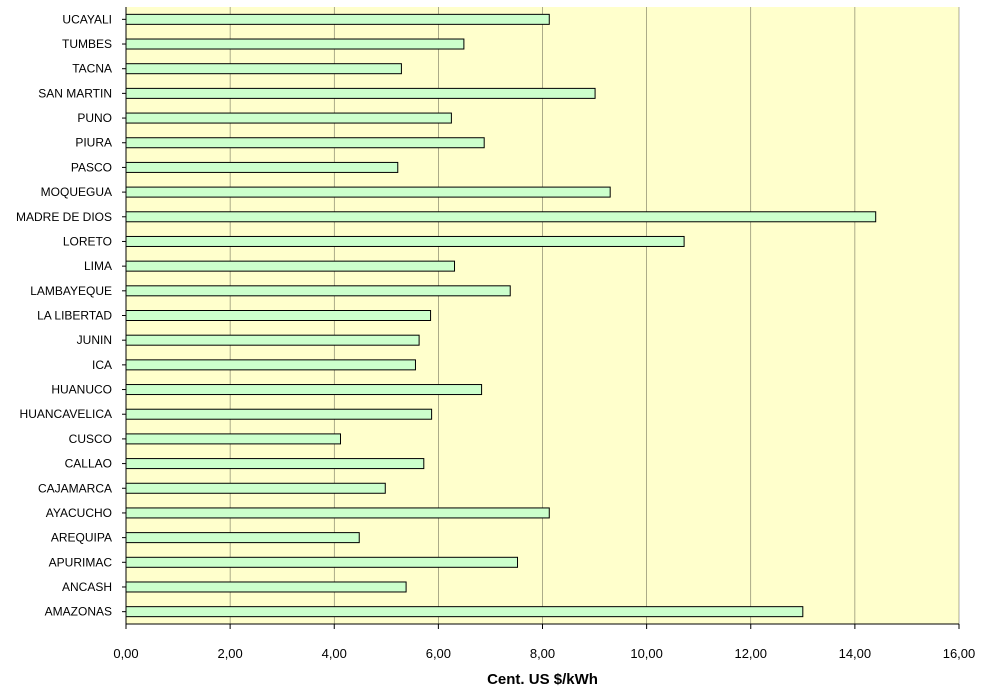 This screenshot has height=693, width=985. What do you see at coordinates (334, 653) in the screenshot?
I see `x-tick-label: 4,00` at bounding box center [334, 653].